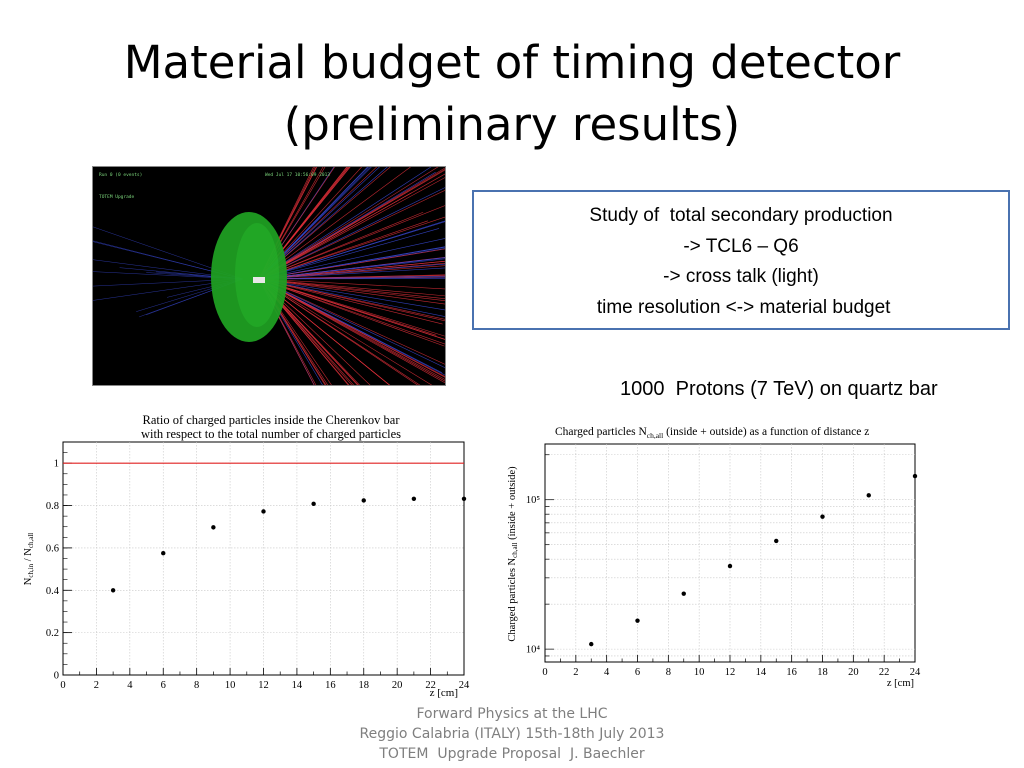 The image size is (1024, 768). I want to click on ratio-points, so click(288, 544).